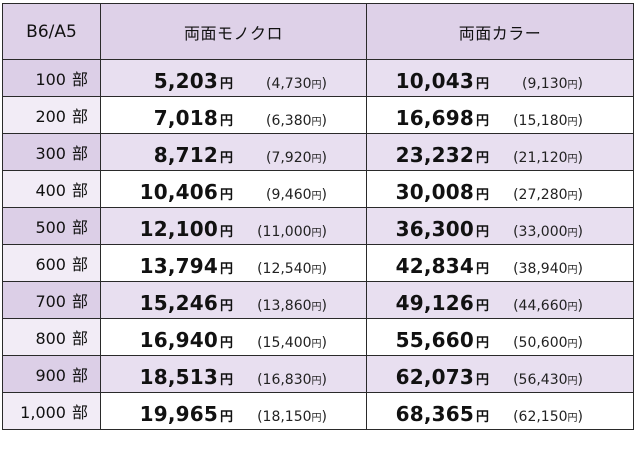 The width and height of the screenshot is (636, 452). Describe the element at coordinates (548, 158) in the screenshot. I see `color-price-before-tax: (21,120円)` at that location.